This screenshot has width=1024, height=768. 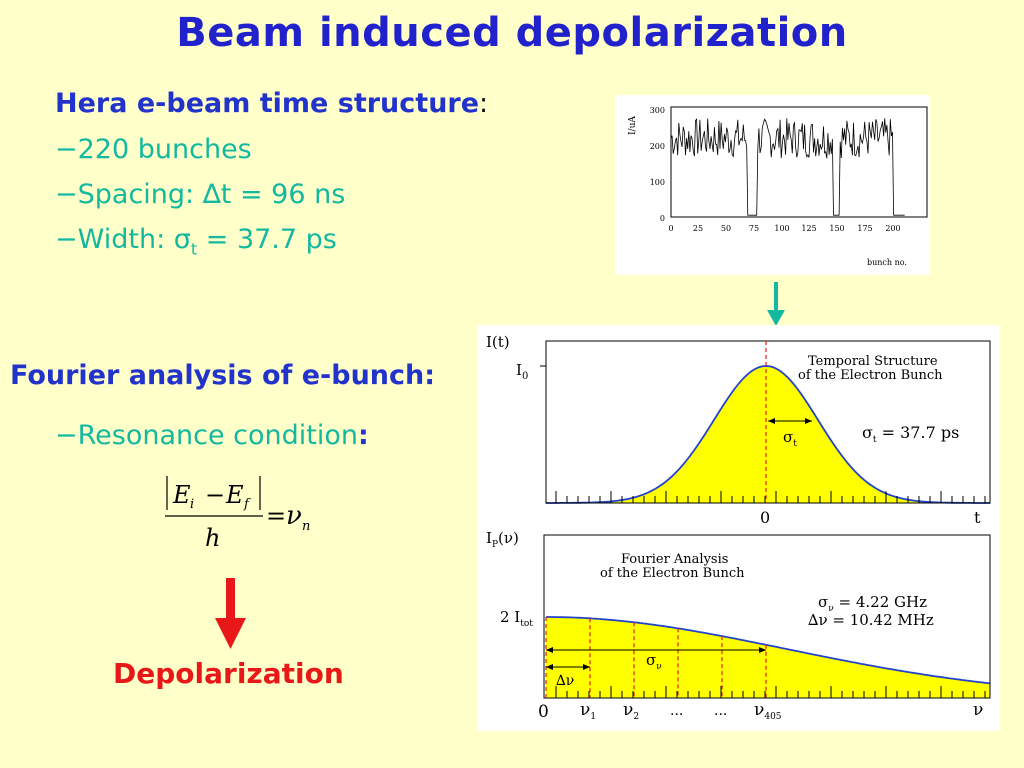 What do you see at coordinates (978, 710) in the screenshot?
I see `fourier-x-label: ν` at bounding box center [978, 710].